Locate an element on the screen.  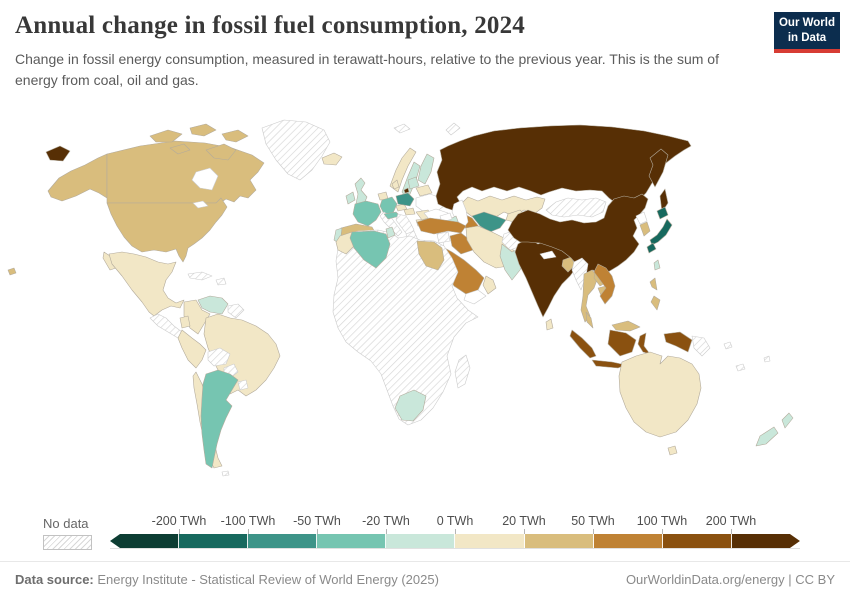
region-japan-hokkaido is located at coordinates (662, 213).